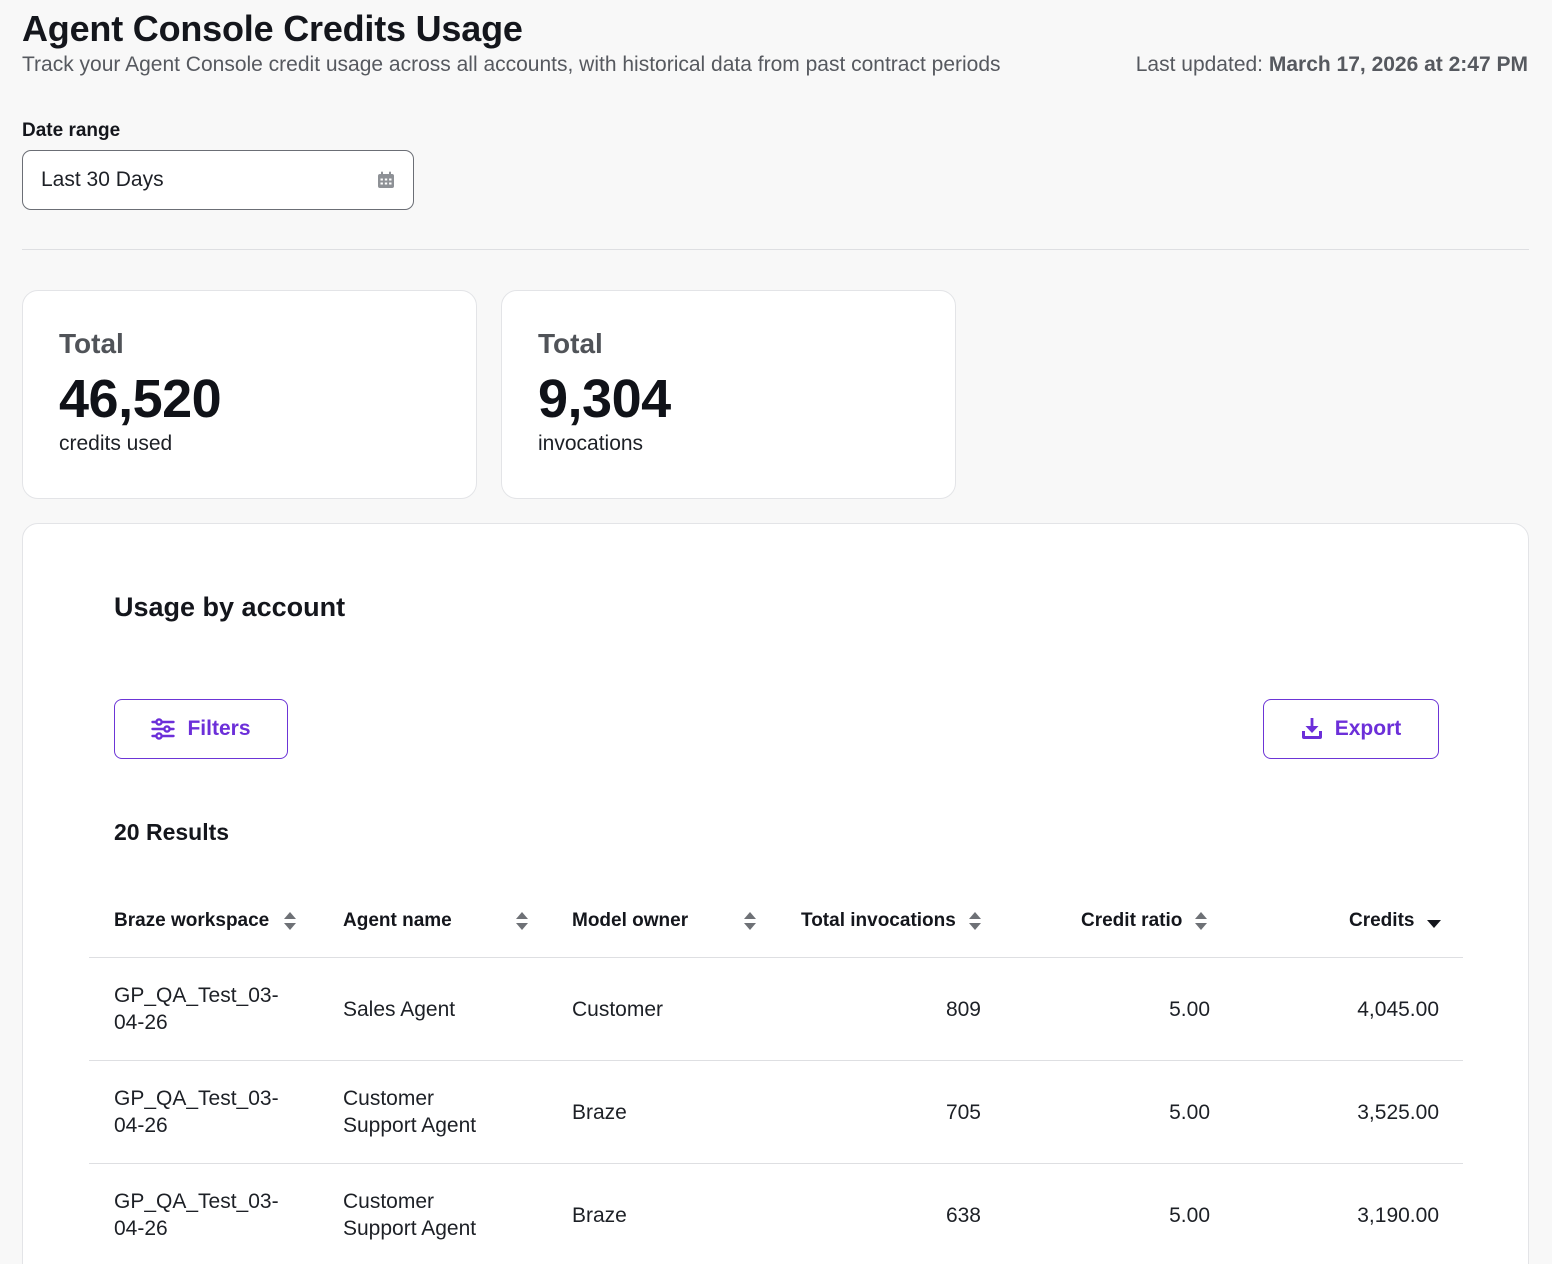  What do you see at coordinates (878, 920) in the screenshot?
I see `column-header-label: Total invocations` at bounding box center [878, 920].